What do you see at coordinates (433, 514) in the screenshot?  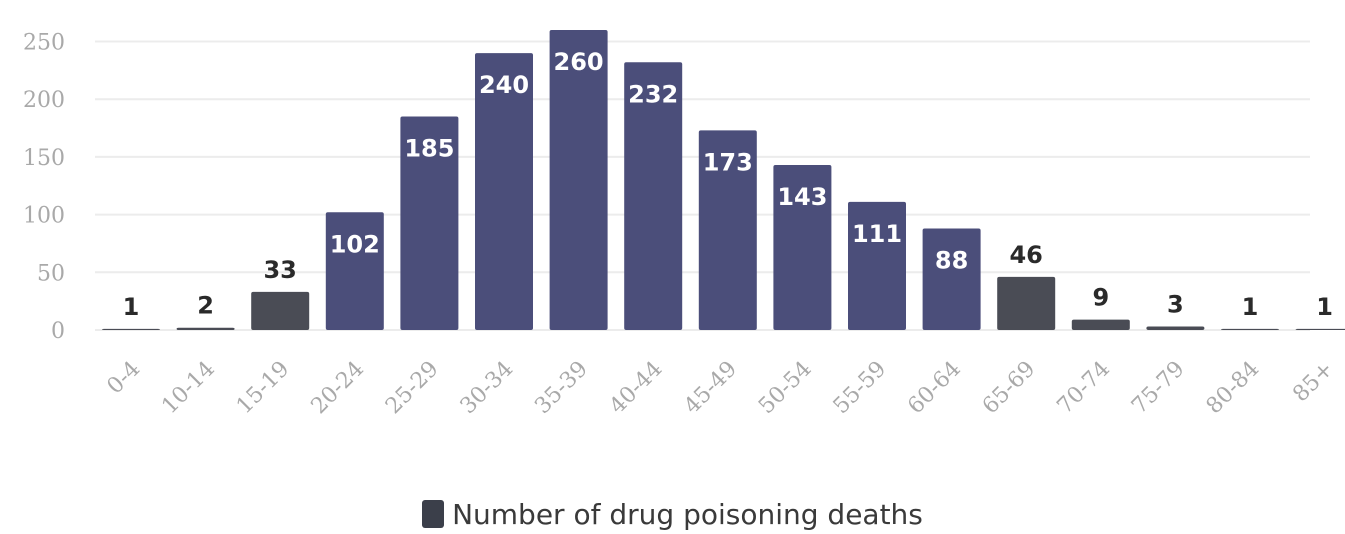 I see `legend-swatch-icon` at bounding box center [433, 514].